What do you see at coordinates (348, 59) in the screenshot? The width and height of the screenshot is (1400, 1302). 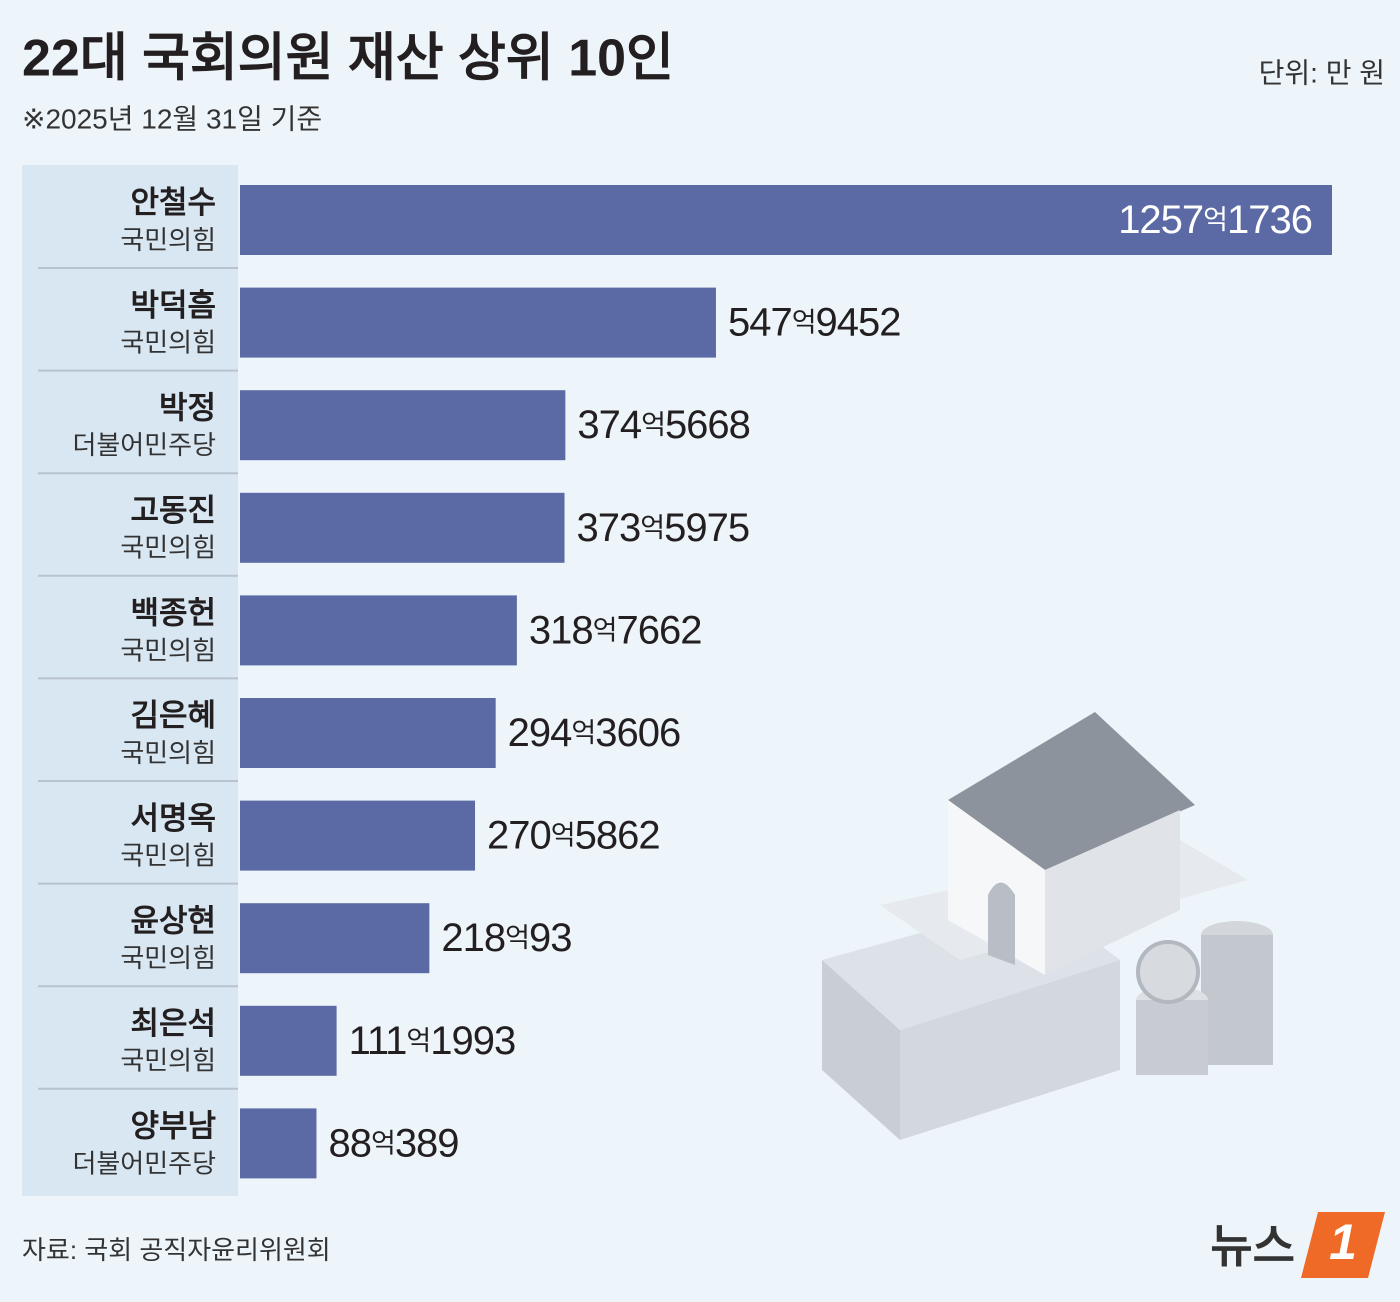 I see `chart-title: 22대 국회의원 재산 상위 10인` at bounding box center [348, 59].